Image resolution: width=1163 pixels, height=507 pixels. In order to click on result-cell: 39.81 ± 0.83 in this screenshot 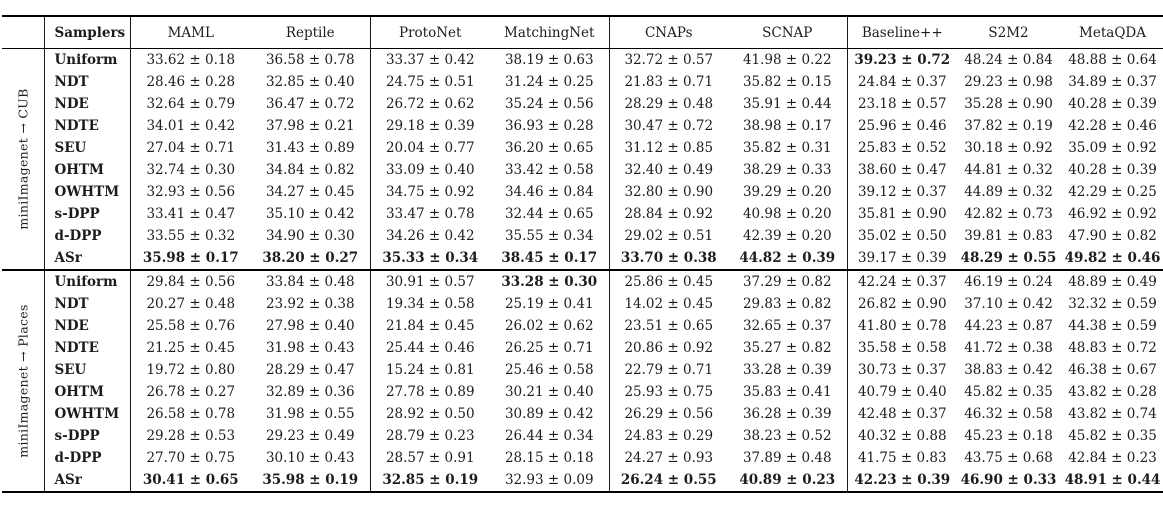, I will do `click(1008, 236)`.